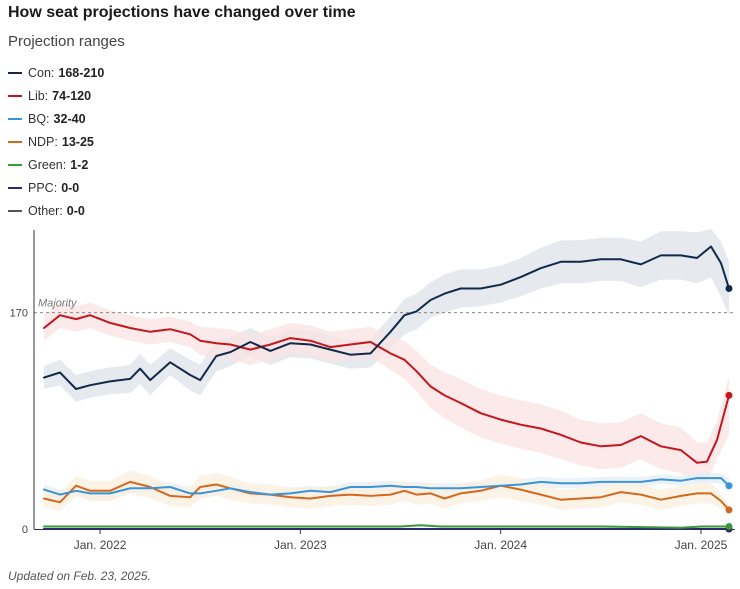 This screenshot has width=740, height=589. What do you see at coordinates (70, 187) in the screenshot?
I see `legend-range-ppc: 0-0` at bounding box center [70, 187].